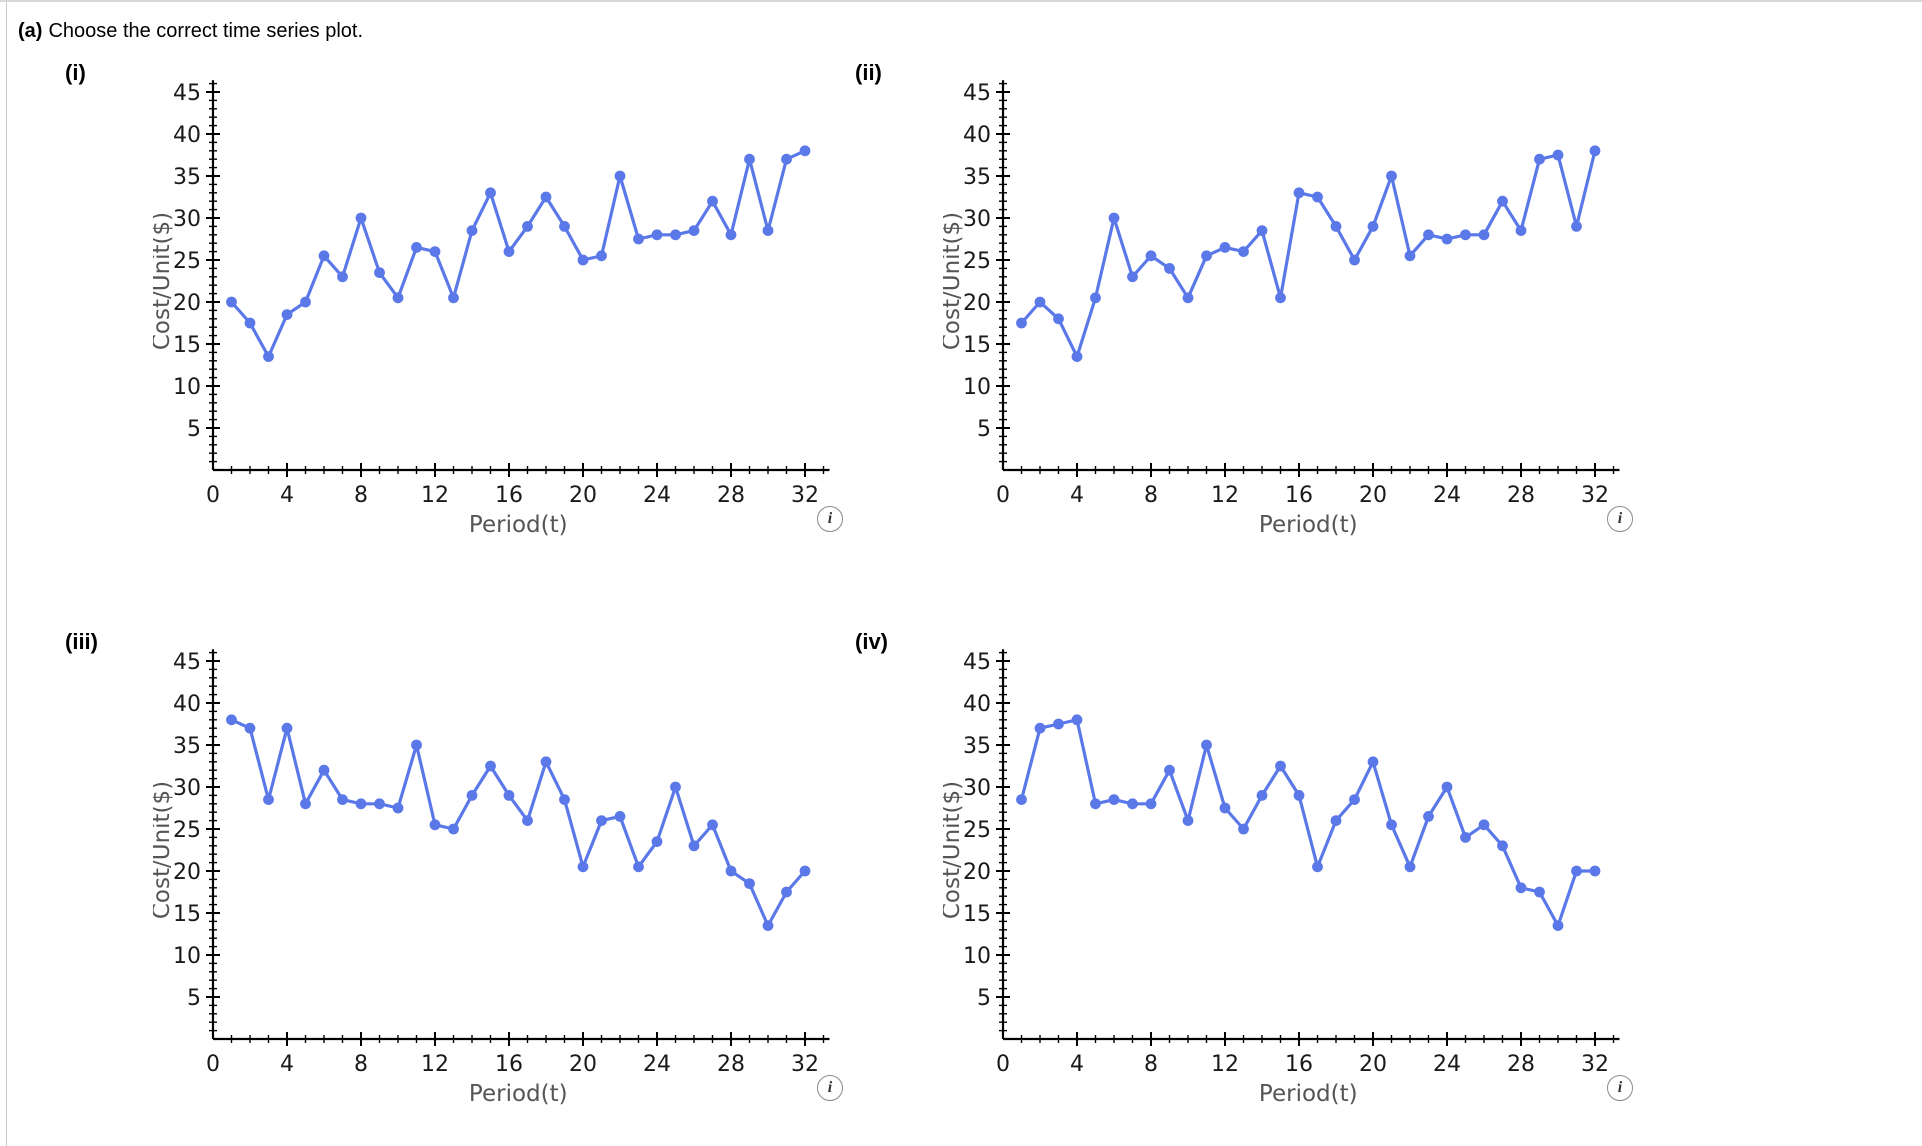  I want to click on panel-top-border, so click(961, 1).